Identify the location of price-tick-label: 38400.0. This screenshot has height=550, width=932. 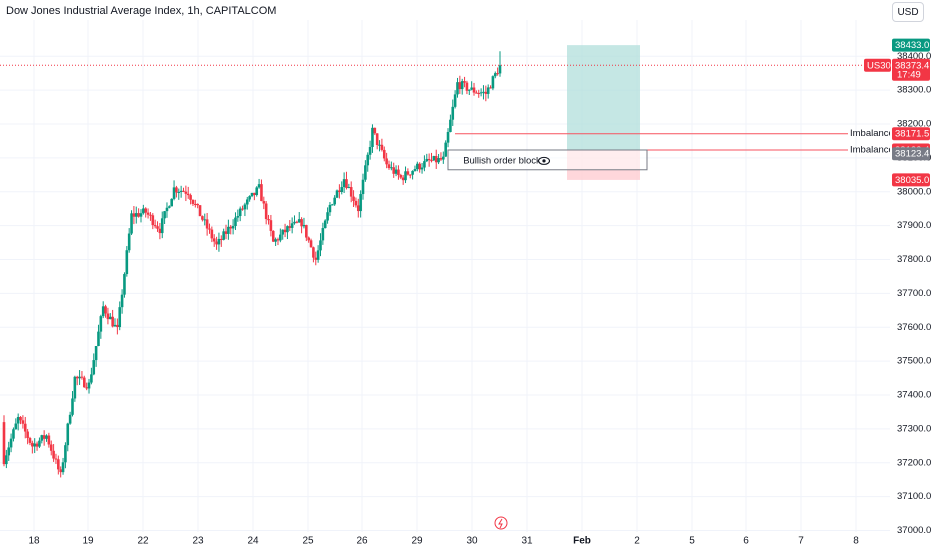
(914, 56).